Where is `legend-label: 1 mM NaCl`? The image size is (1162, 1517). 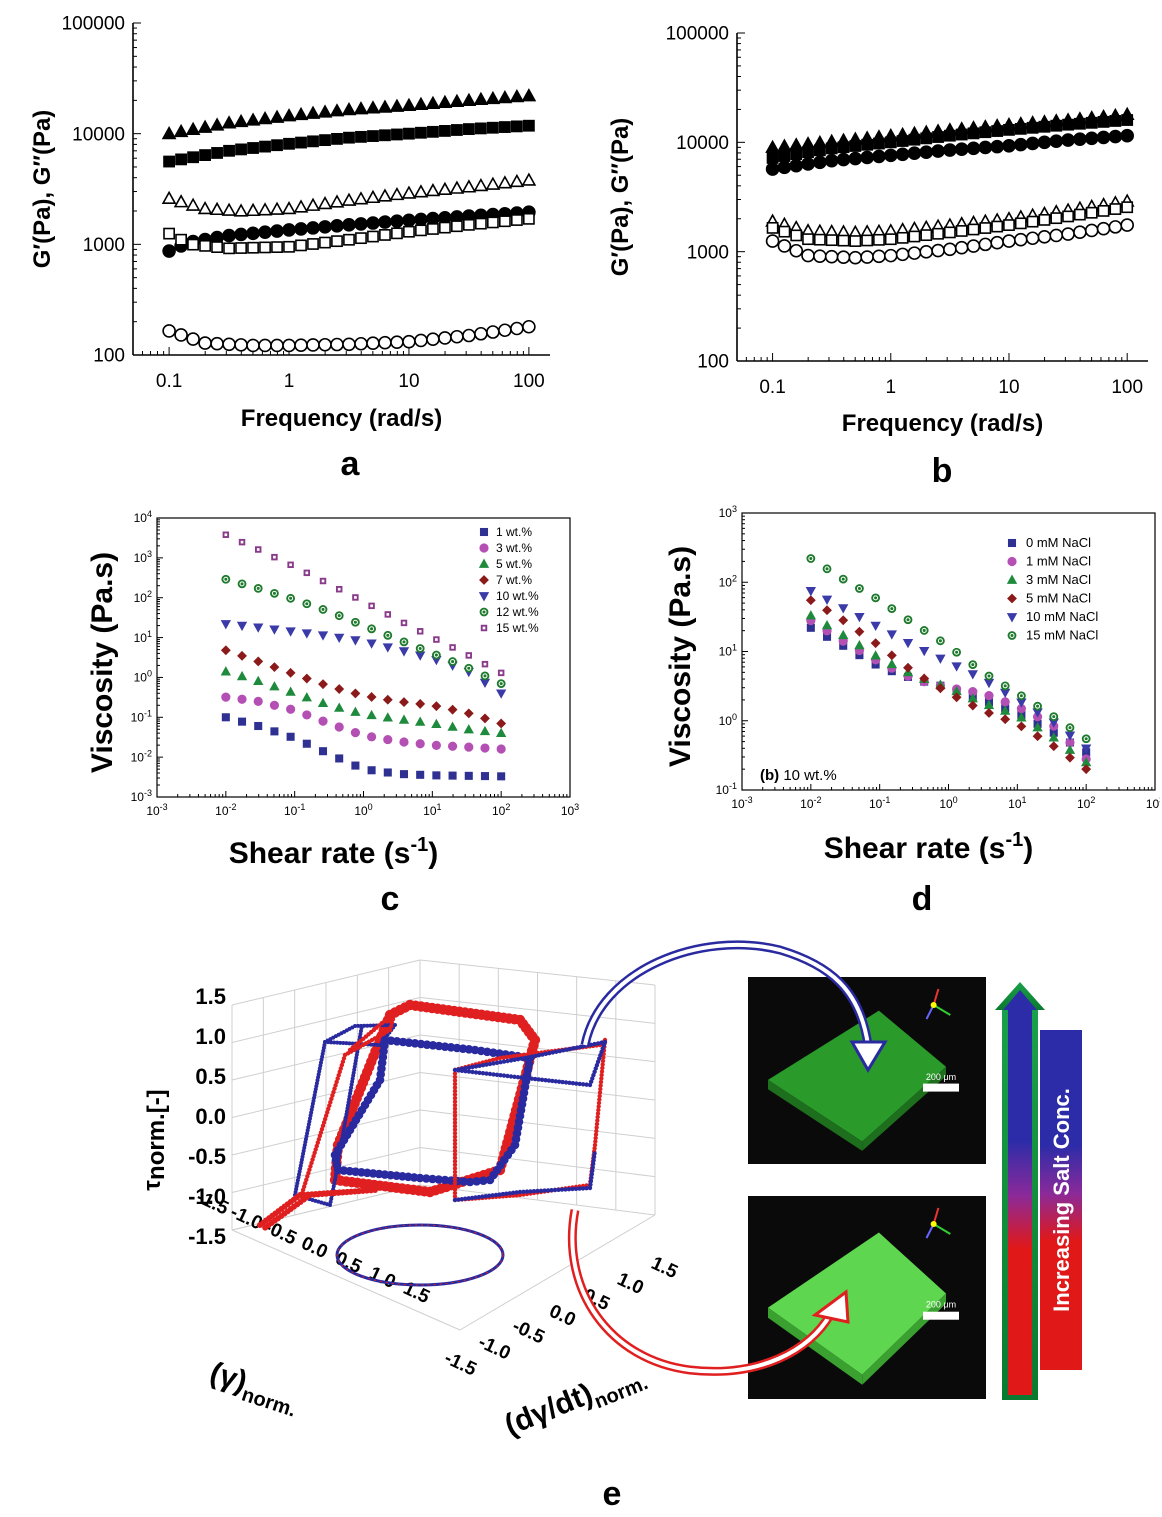
legend-label: 1 mM NaCl is located at coordinates (1058, 561).